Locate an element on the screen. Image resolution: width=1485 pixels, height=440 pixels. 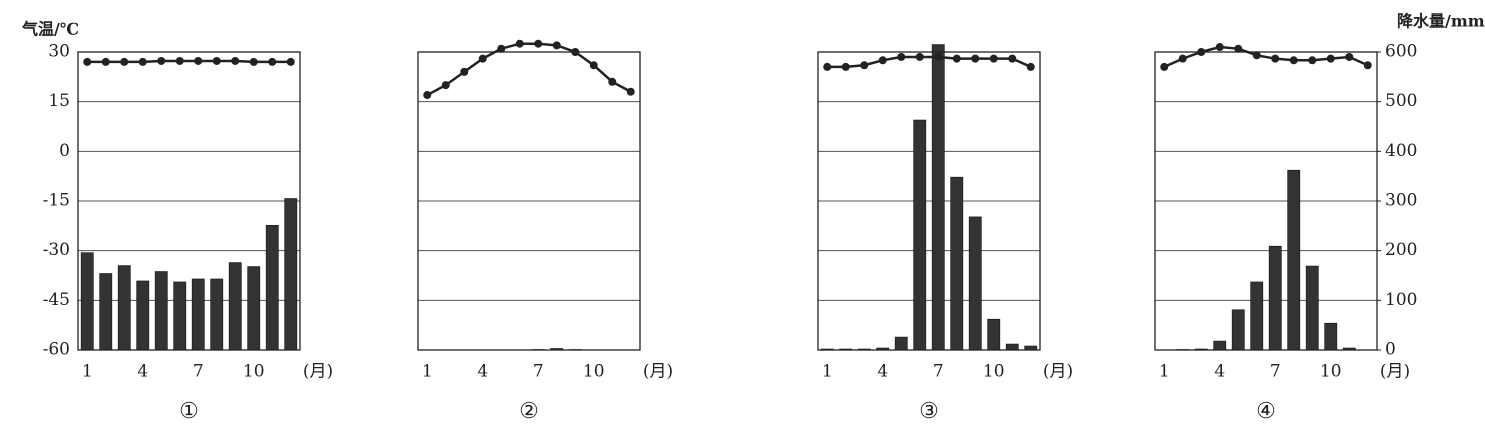
y-tick-label: 15 is located at coordinates (59, 101).